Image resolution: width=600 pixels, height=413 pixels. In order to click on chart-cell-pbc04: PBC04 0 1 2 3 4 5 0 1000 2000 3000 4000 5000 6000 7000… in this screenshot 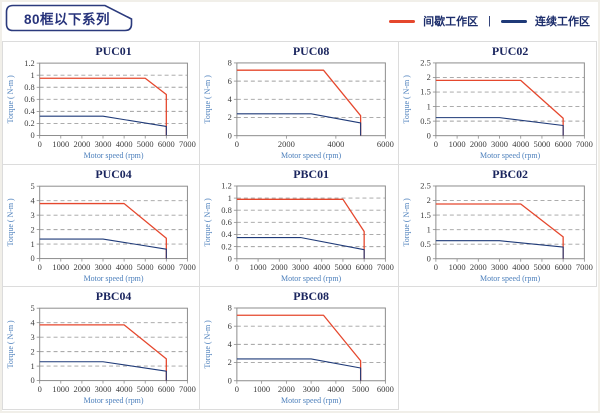, I will do `click(101, 348)`.